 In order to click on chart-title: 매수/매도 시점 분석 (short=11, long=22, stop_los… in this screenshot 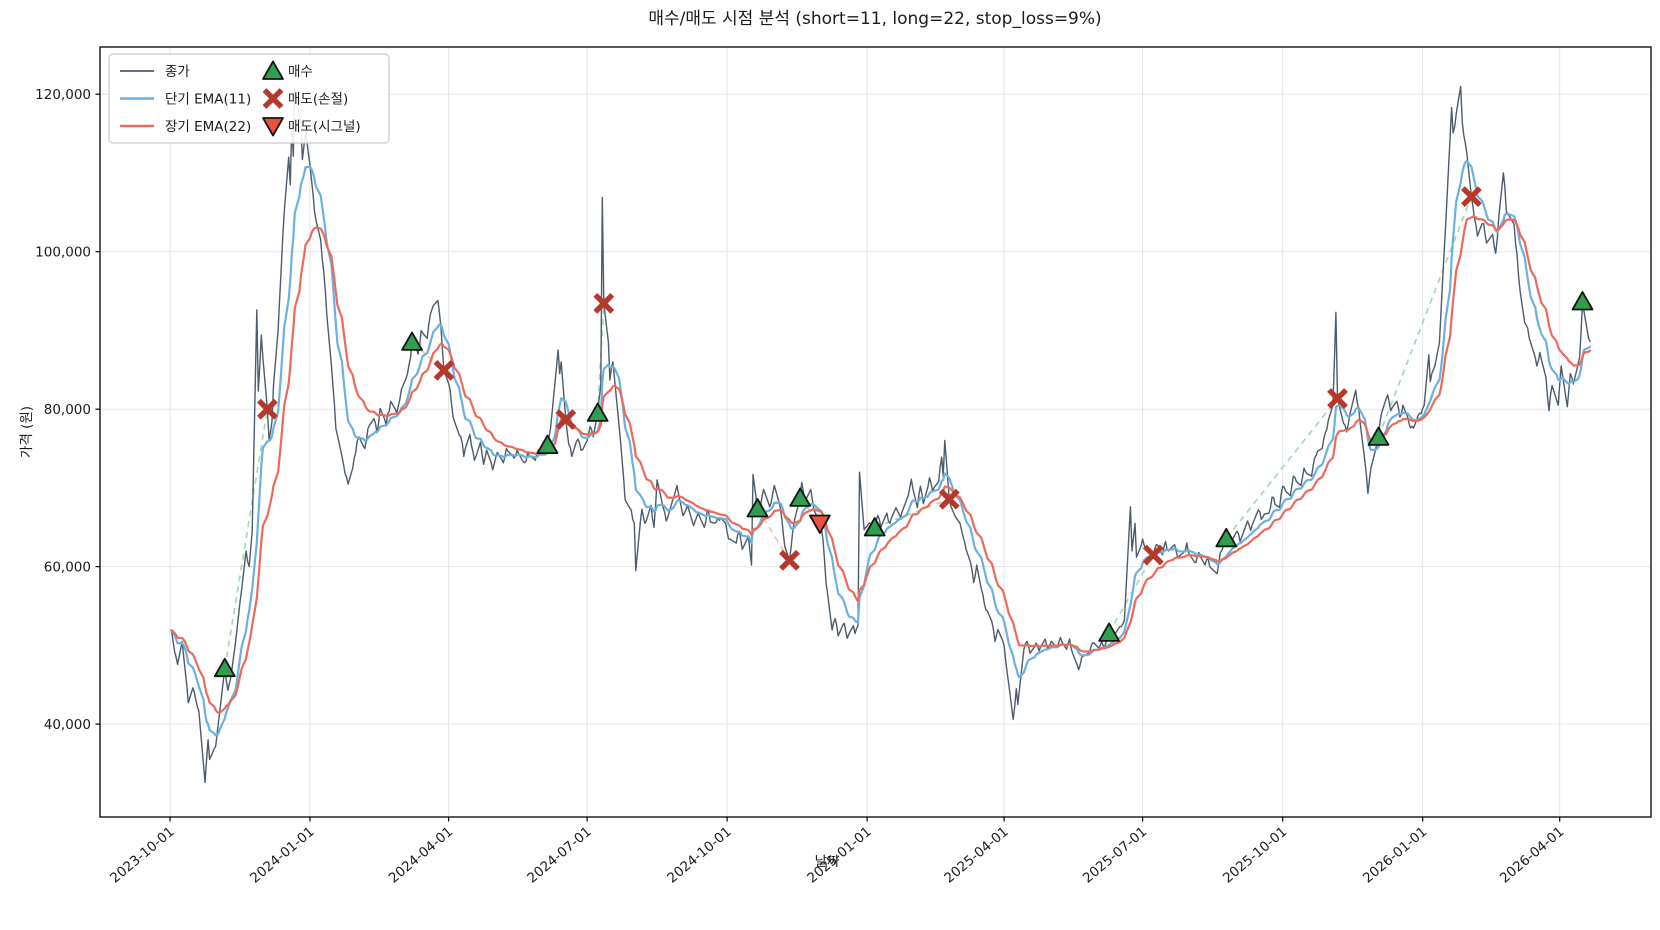, I will do `click(874, 19)`.